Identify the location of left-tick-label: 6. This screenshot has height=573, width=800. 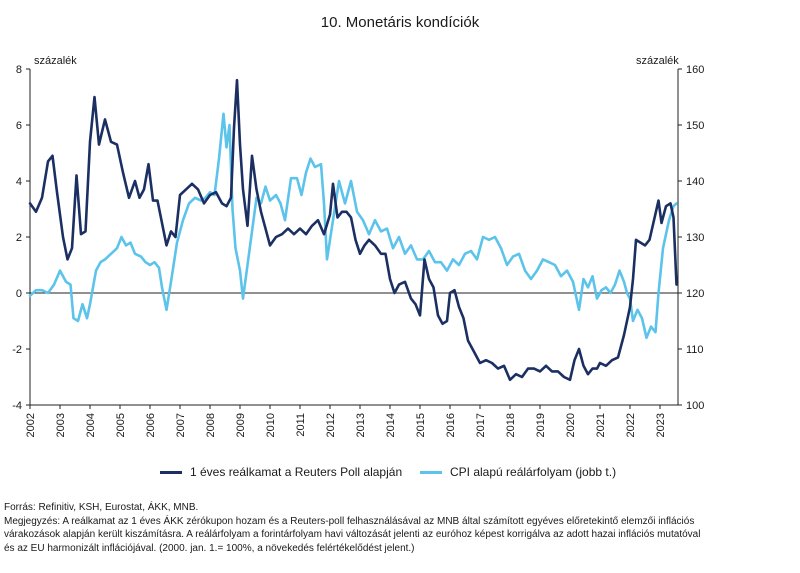
(19, 126).